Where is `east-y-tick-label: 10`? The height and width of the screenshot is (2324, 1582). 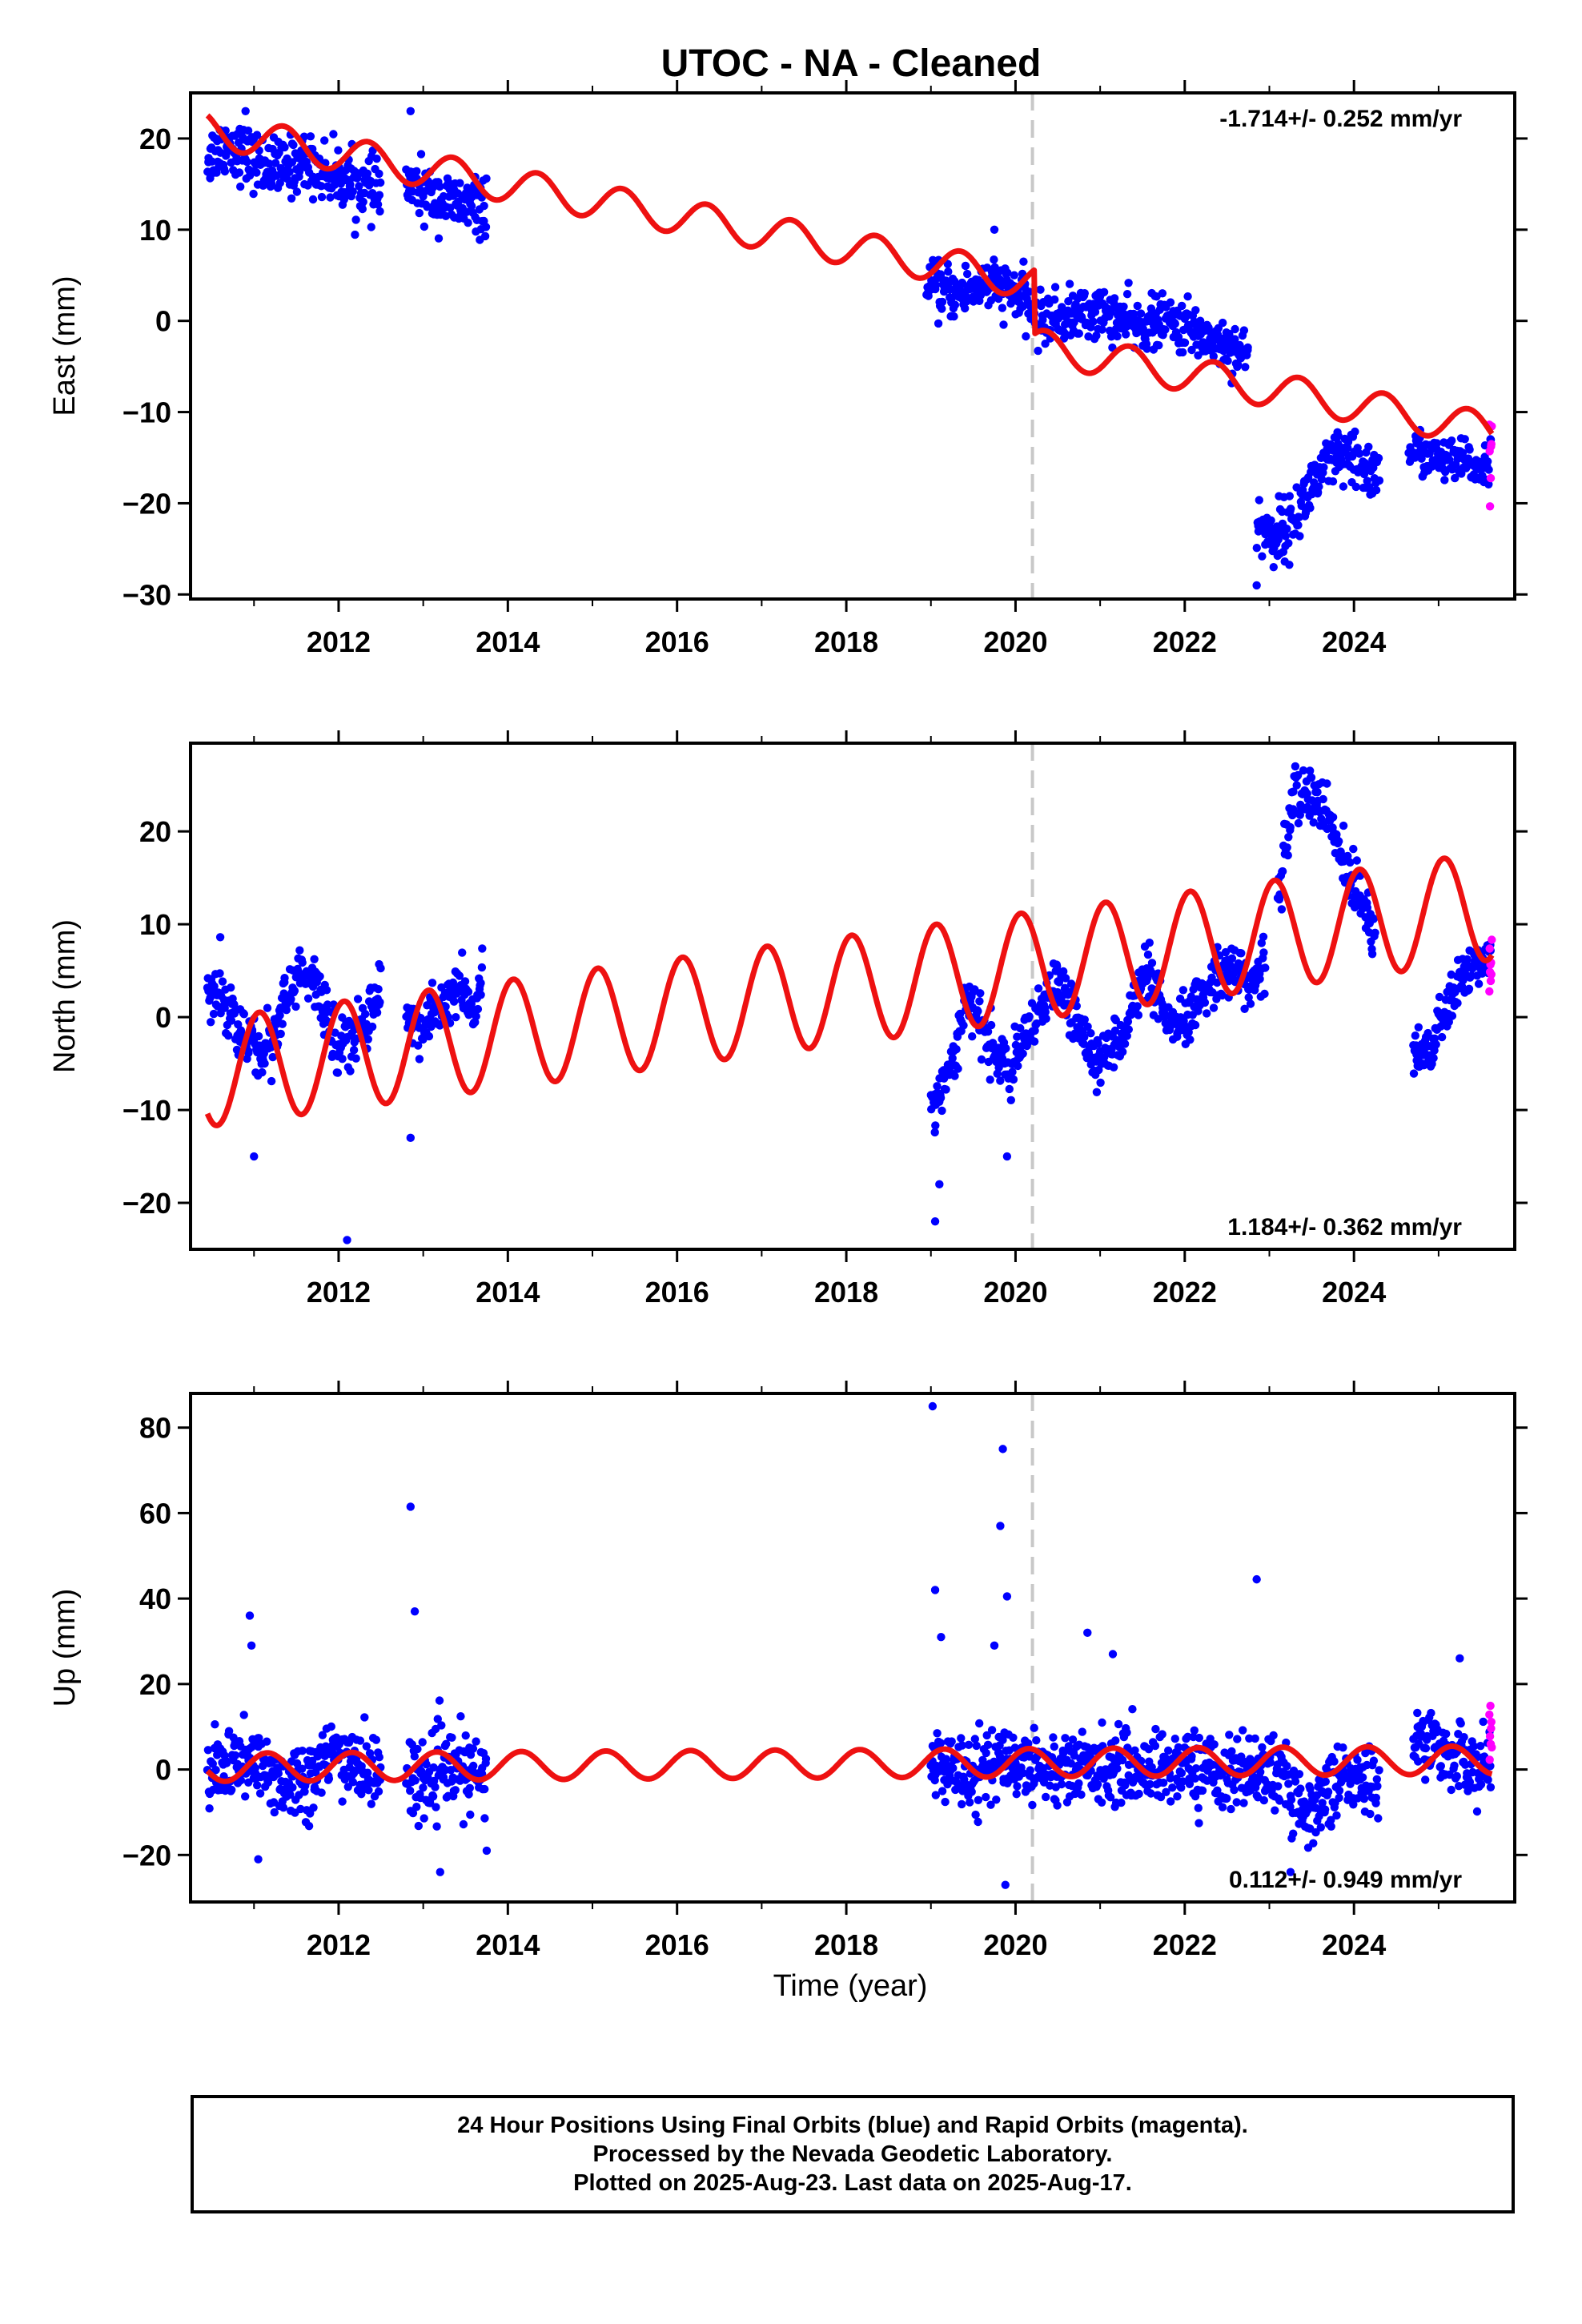
east-y-tick-label: 10 is located at coordinates (155, 230).